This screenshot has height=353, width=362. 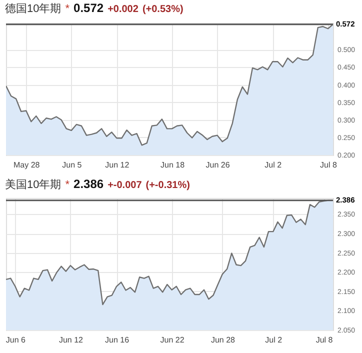 I want to click on x-tick-label: Jun 5, so click(x=72, y=165).